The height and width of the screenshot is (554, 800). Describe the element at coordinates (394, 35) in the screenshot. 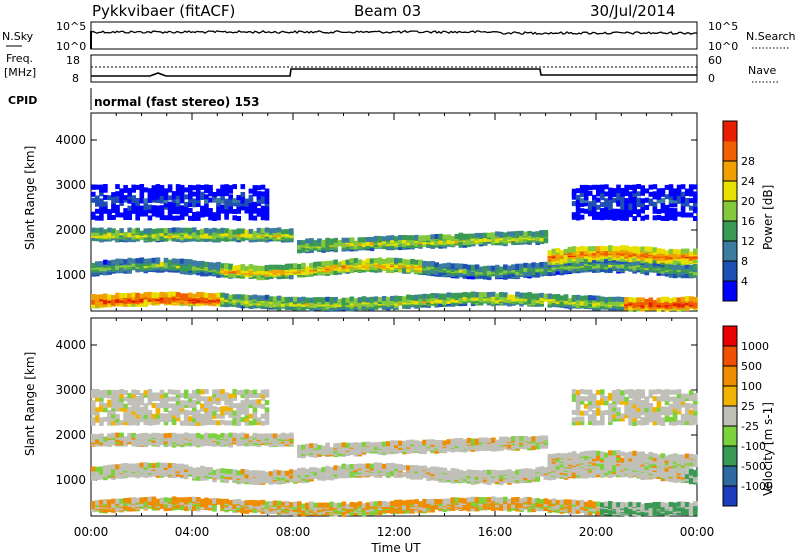

I see `nsky-frame` at that location.